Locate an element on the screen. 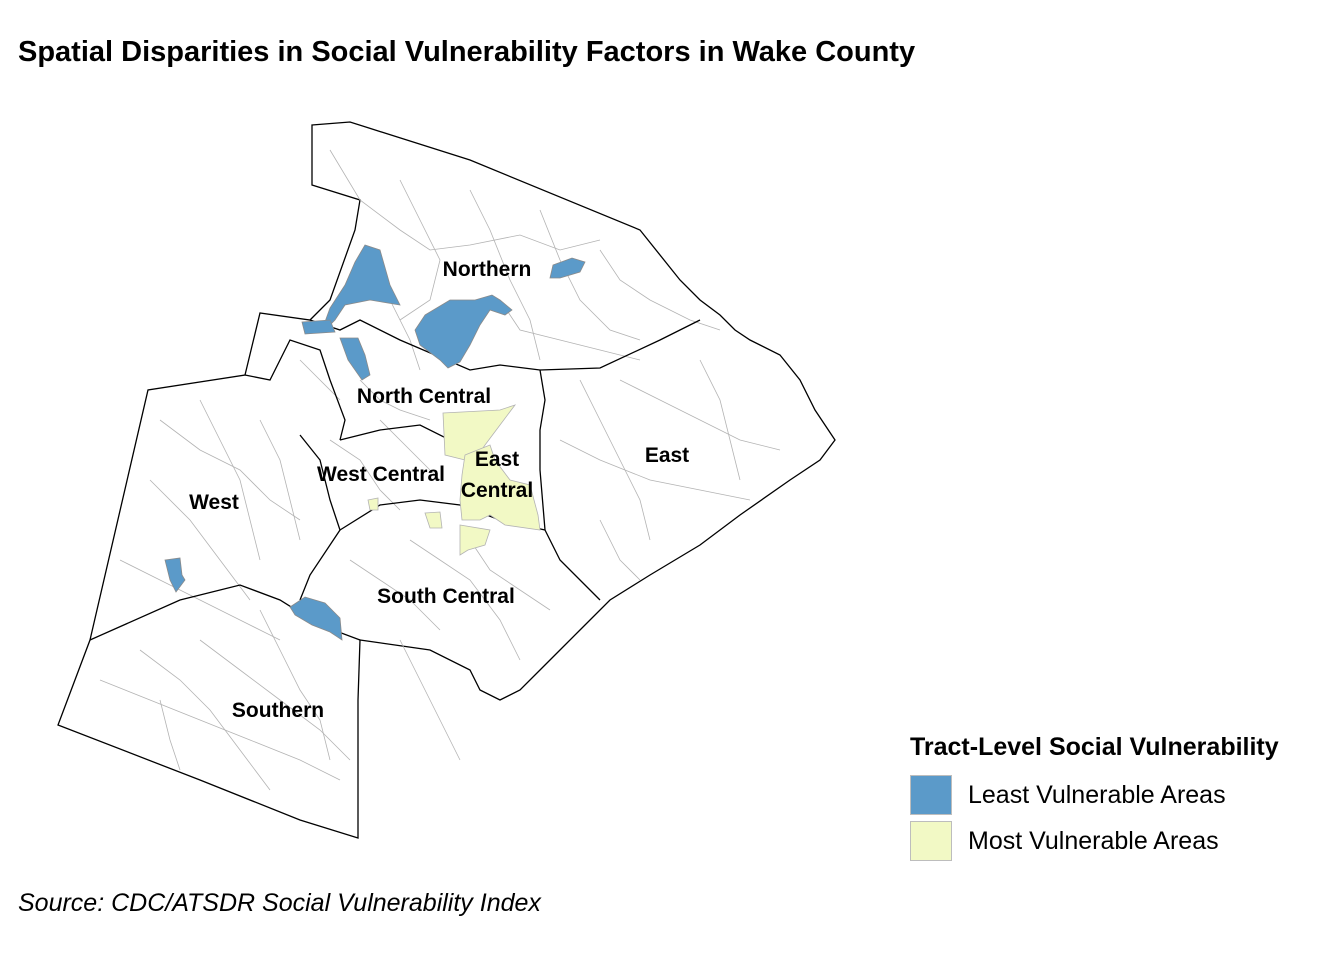 The width and height of the screenshot is (1344, 960). region-label-east: East is located at coordinates (667, 455).